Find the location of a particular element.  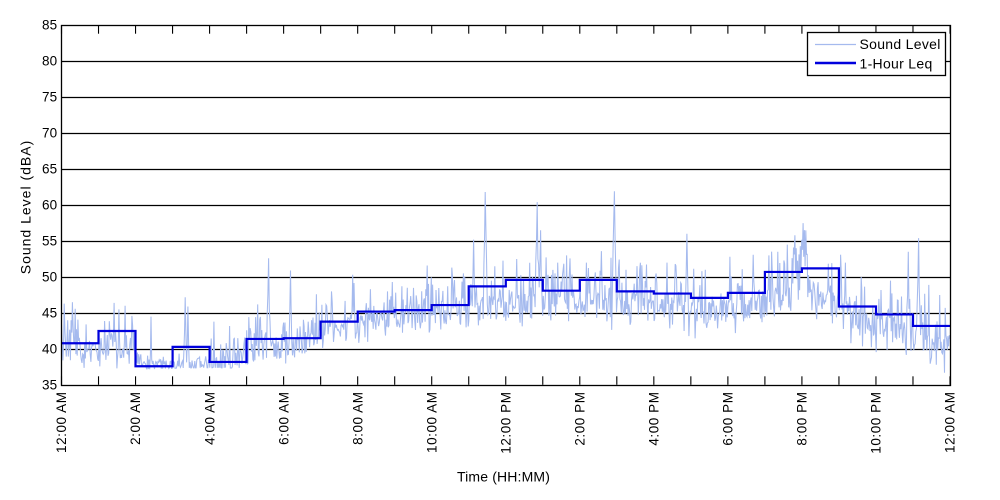

svg-text: 4:00 PM is located at coordinates (654, 419).